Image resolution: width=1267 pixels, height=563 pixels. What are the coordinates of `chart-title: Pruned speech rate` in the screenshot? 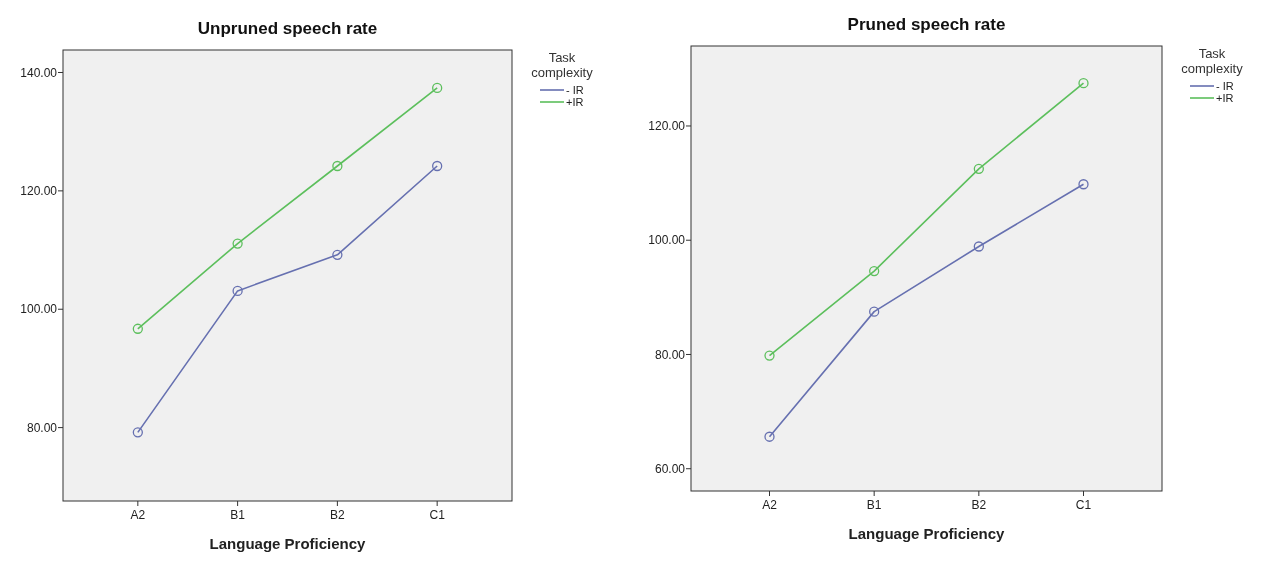 It's located at (926, 24).